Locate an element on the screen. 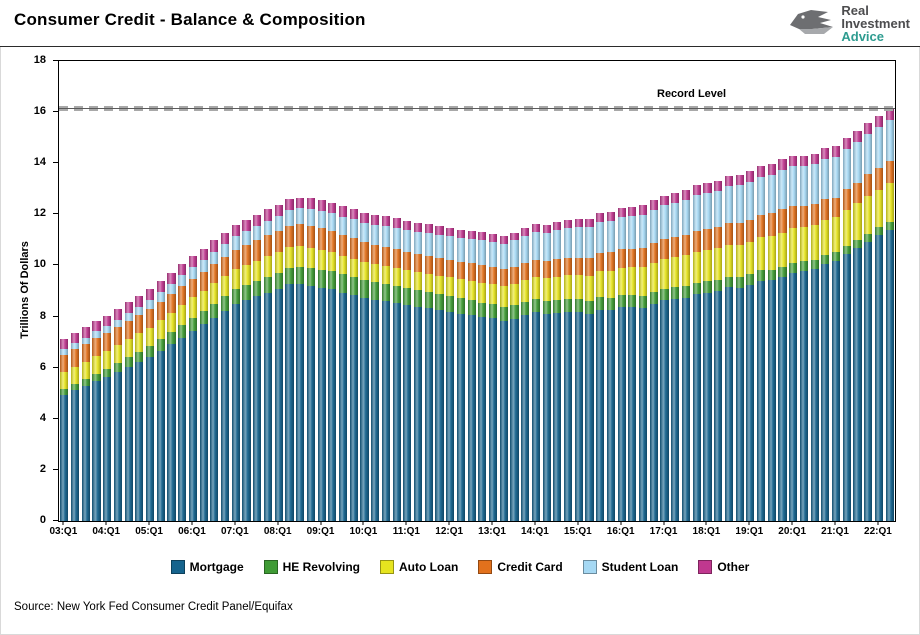 This screenshot has width=920, height=635. legend-swatch-he-revolving is located at coordinates (270, 567).